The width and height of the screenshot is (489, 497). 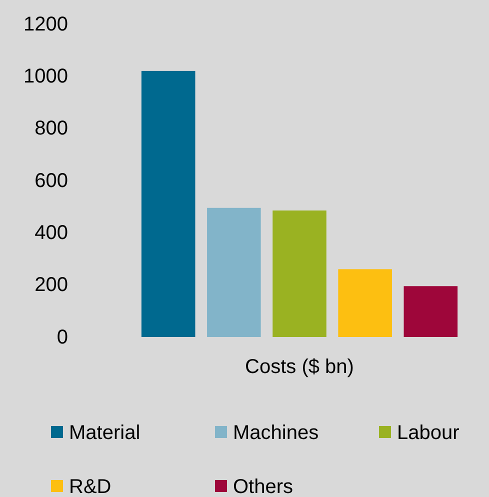 I want to click on legend-label: Material, so click(x=104, y=433).